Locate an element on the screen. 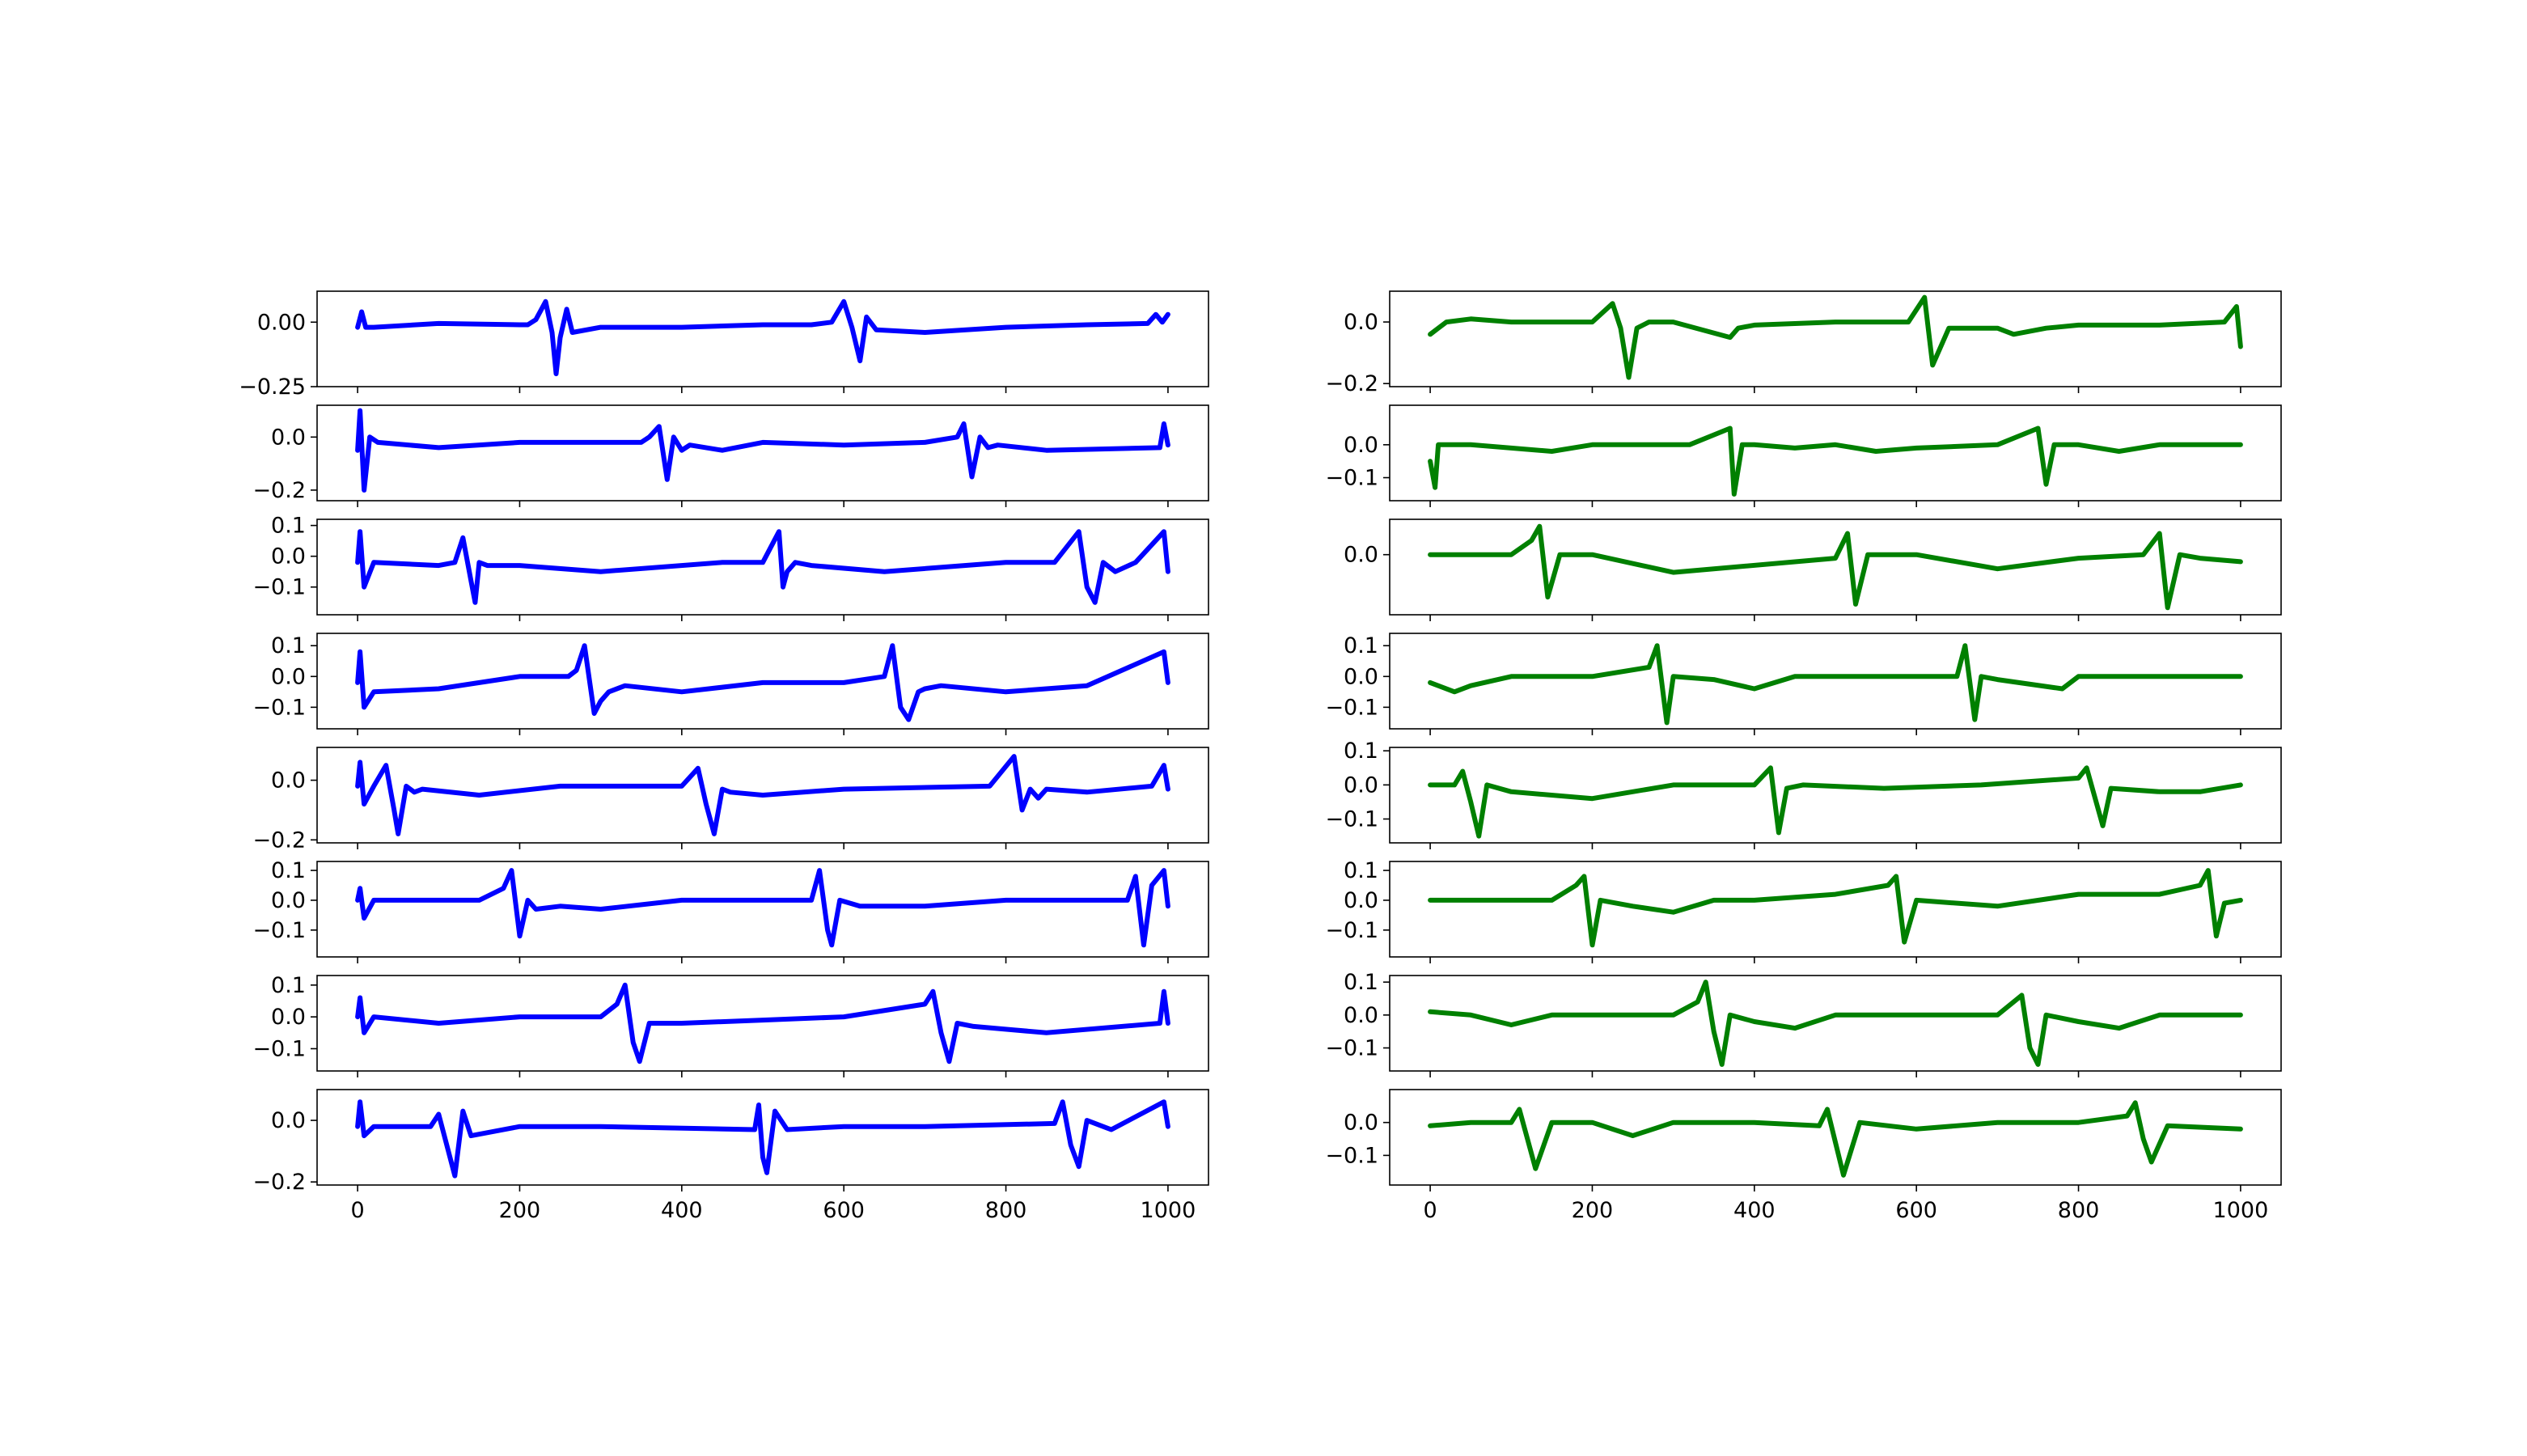 The width and height of the screenshot is (2527, 1456). subplot-left-8: 0.0 −0.2 0 200 400 600 800 1000 is located at coordinates (731, 1156).